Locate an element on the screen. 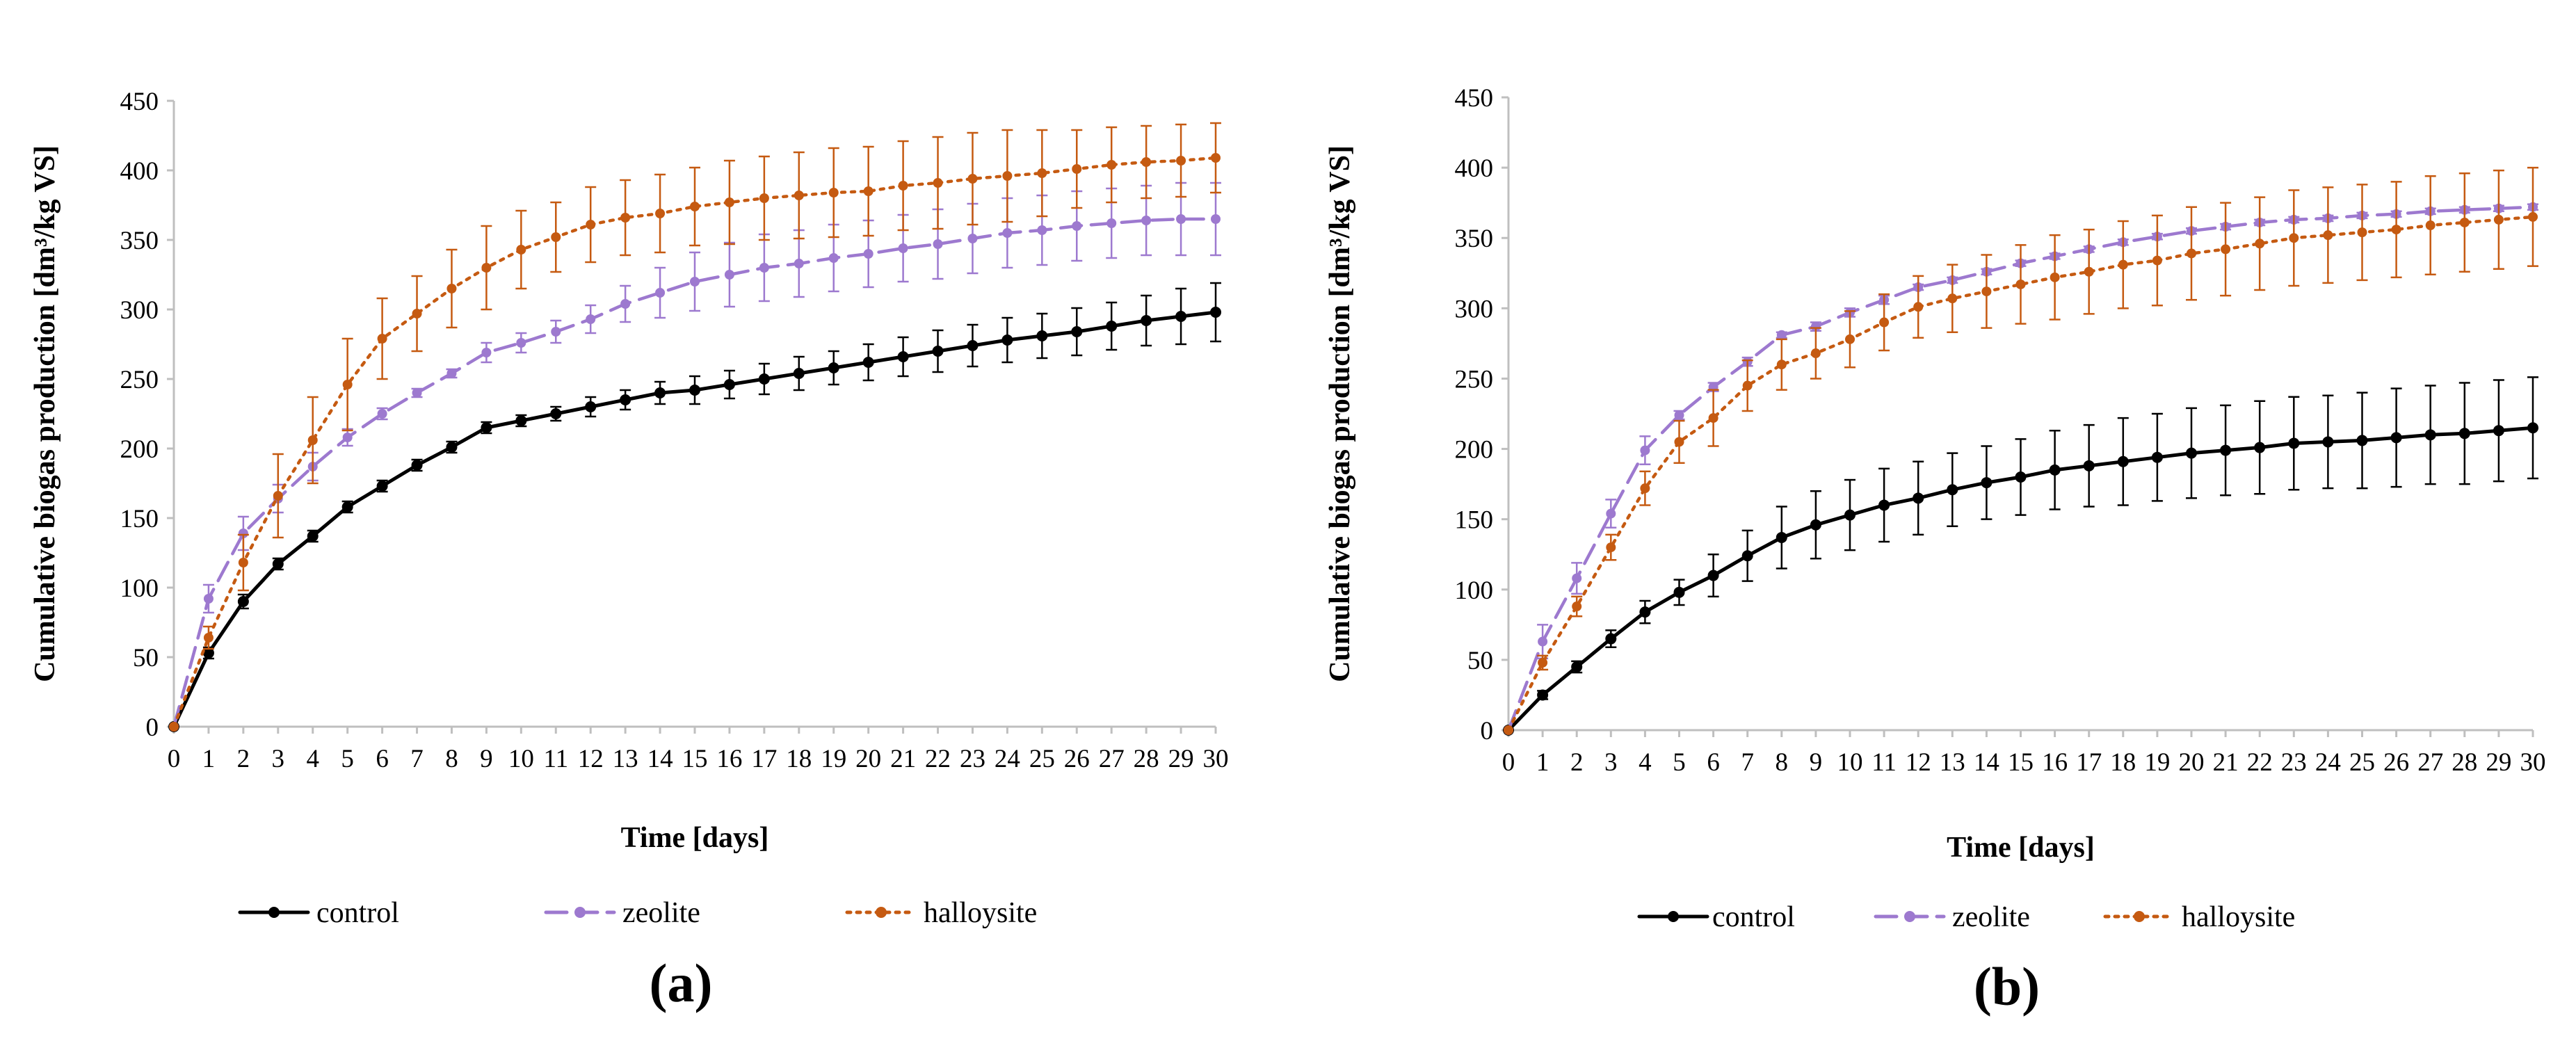 The height and width of the screenshot is (1041, 2576). x-tick-label: 17 is located at coordinates (2089, 762).